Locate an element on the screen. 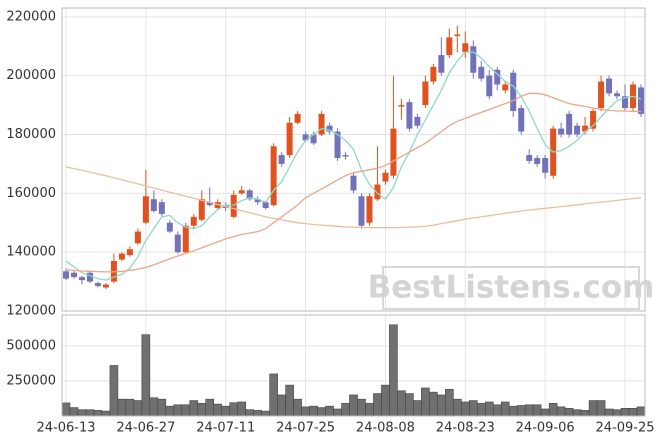 The image size is (663, 448). moving-average-line is located at coordinates (353, 197).